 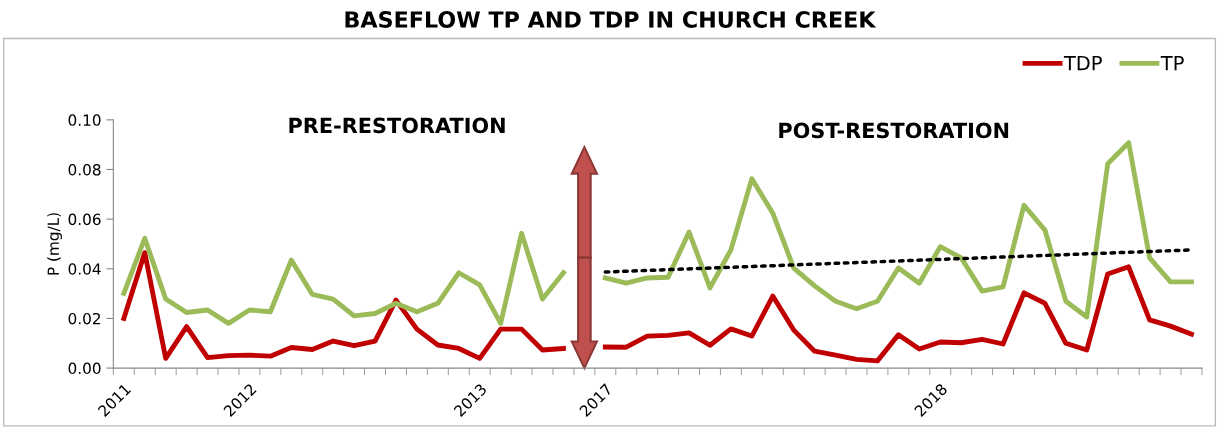 I want to click on y-tick-label: 0.10, so click(x=84, y=120).